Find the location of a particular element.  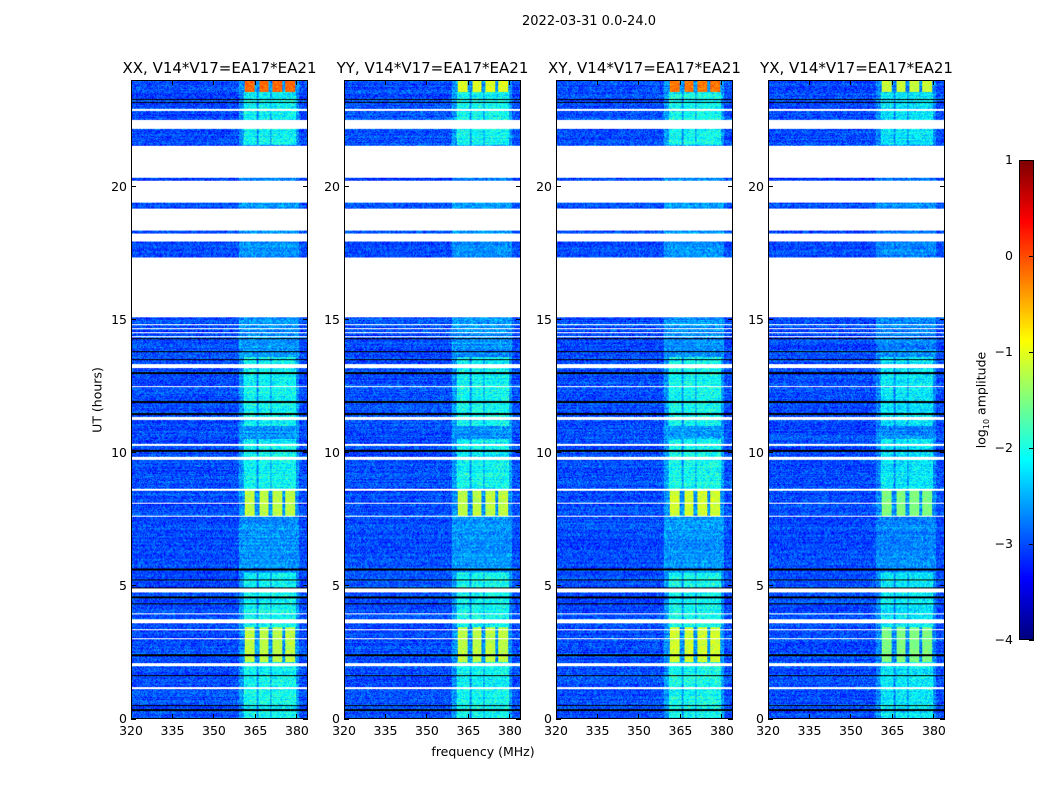

heatmap-panel-yy is located at coordinates (432, 399).